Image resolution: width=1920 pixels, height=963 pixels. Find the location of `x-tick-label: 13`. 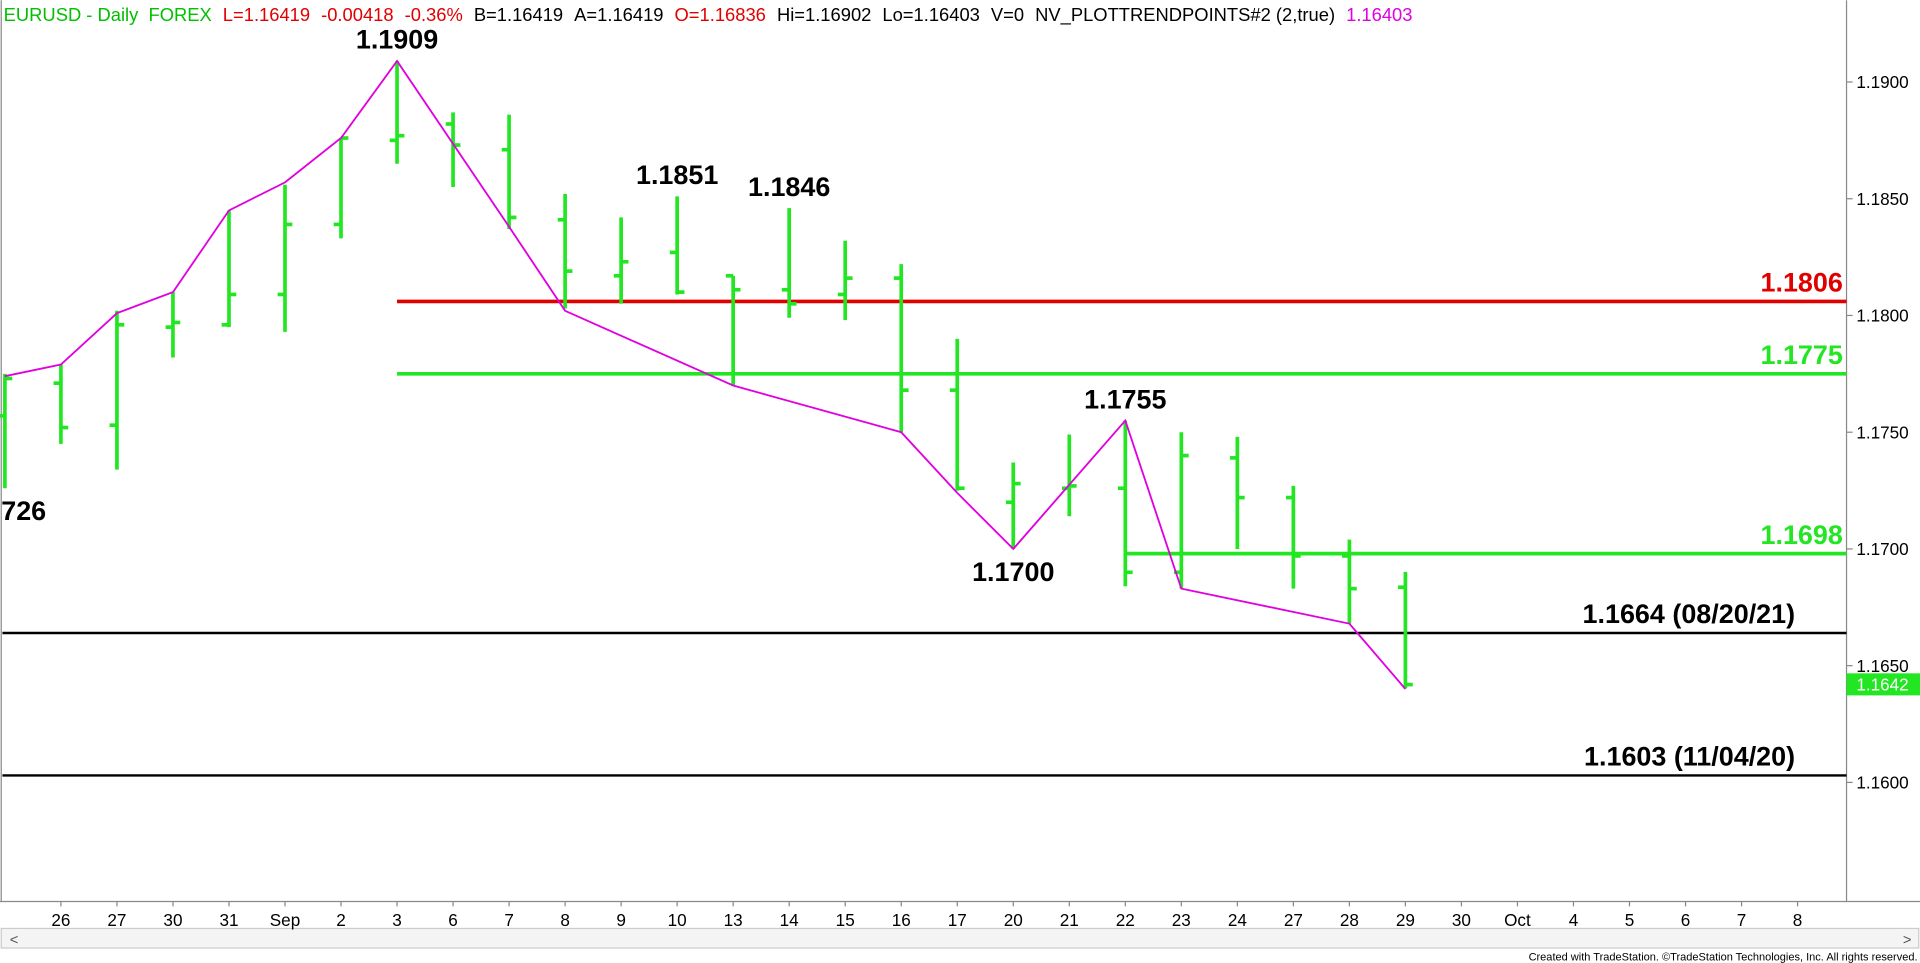

x-tick-label: 13 is located at coordinates (733, 920).